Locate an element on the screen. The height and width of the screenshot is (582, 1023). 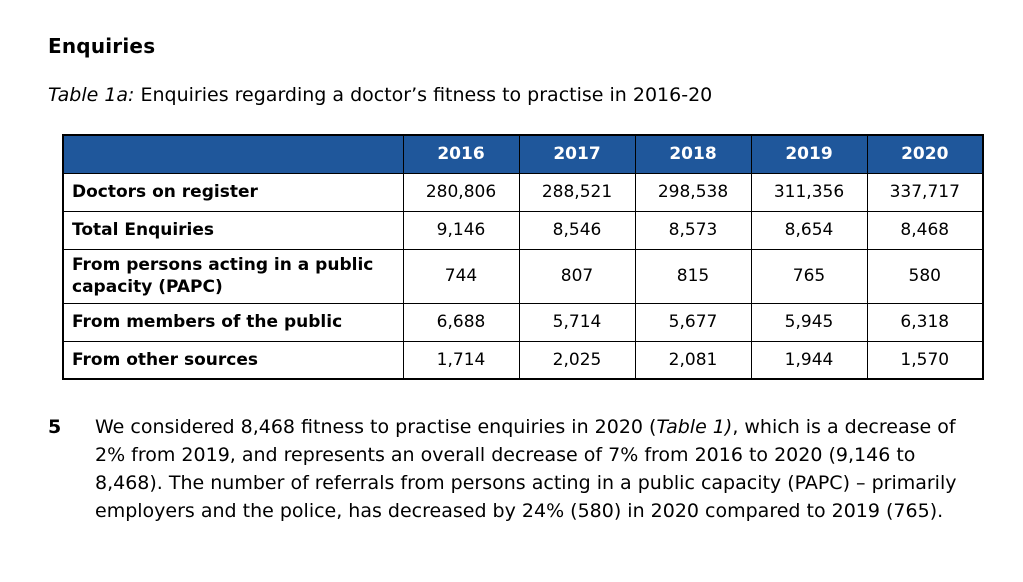
cell-value: 311,356 is located at coordinates (809, 192).